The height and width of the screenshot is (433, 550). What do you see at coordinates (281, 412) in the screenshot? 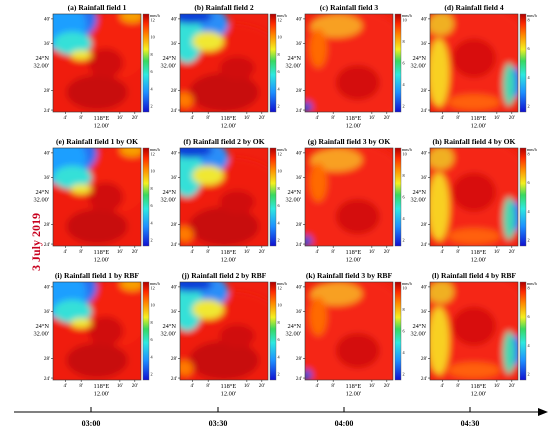
I see `time-axis` at bounding box center [281, 412].